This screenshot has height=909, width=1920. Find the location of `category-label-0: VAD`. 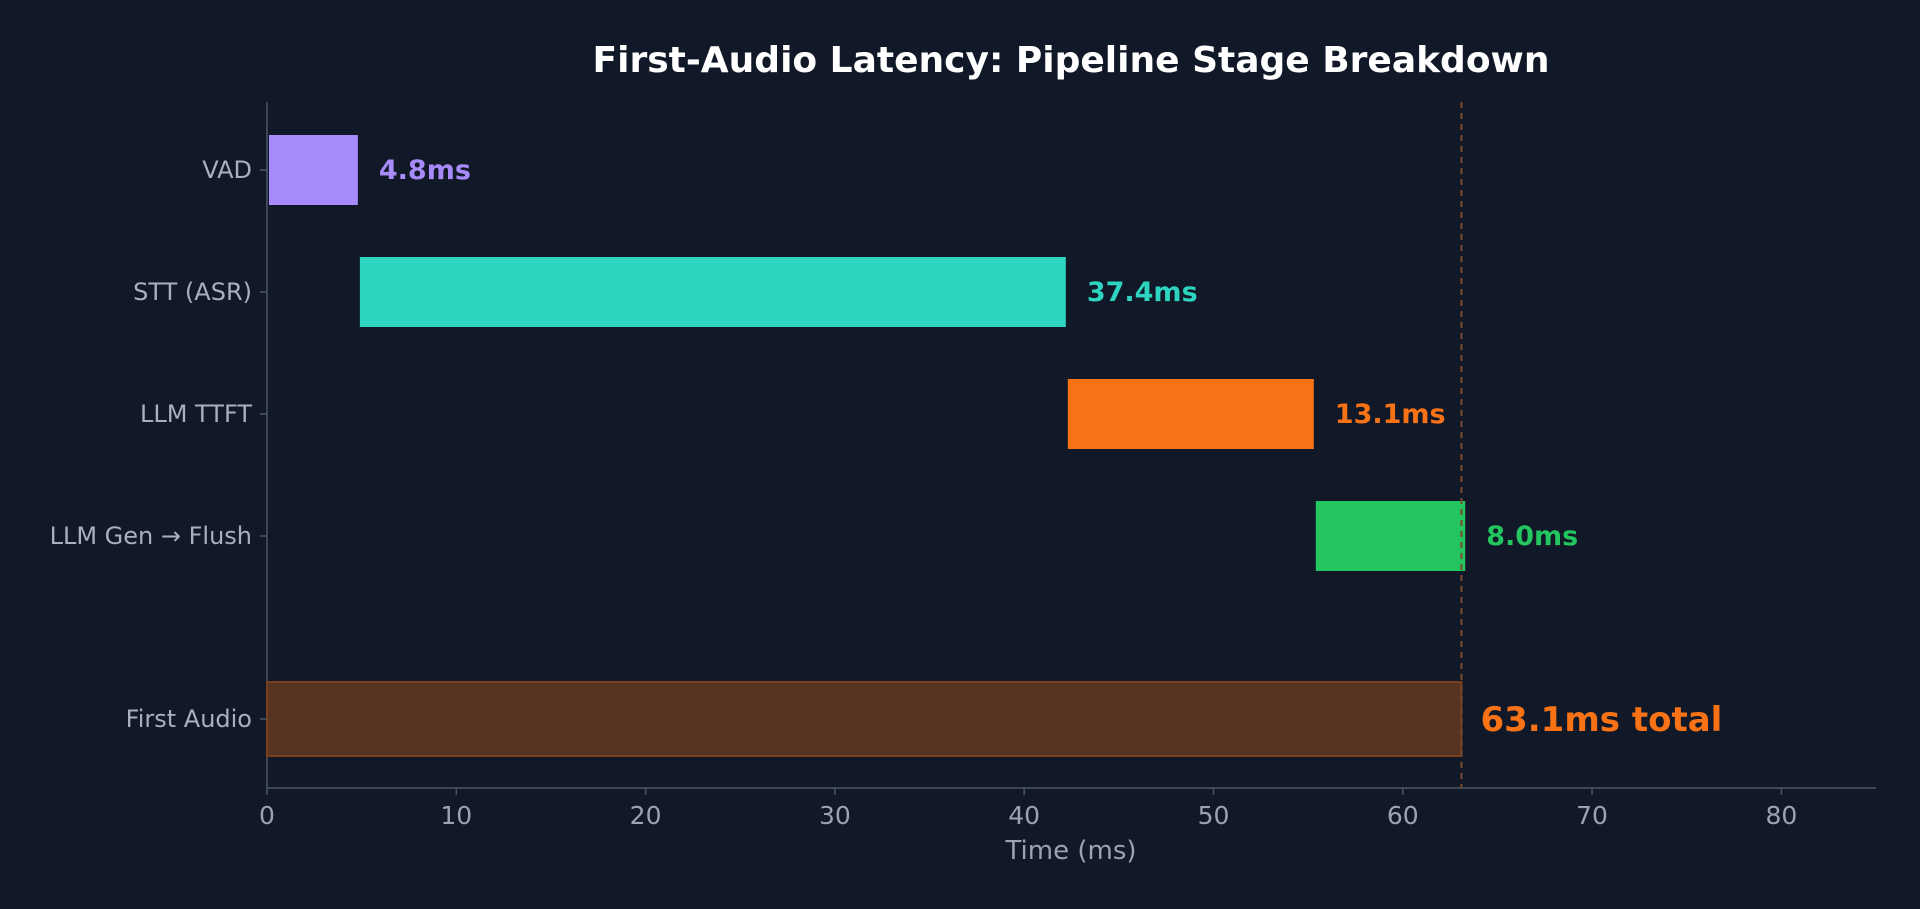

category-label-0: VAD is located at coordinates (227, 170).